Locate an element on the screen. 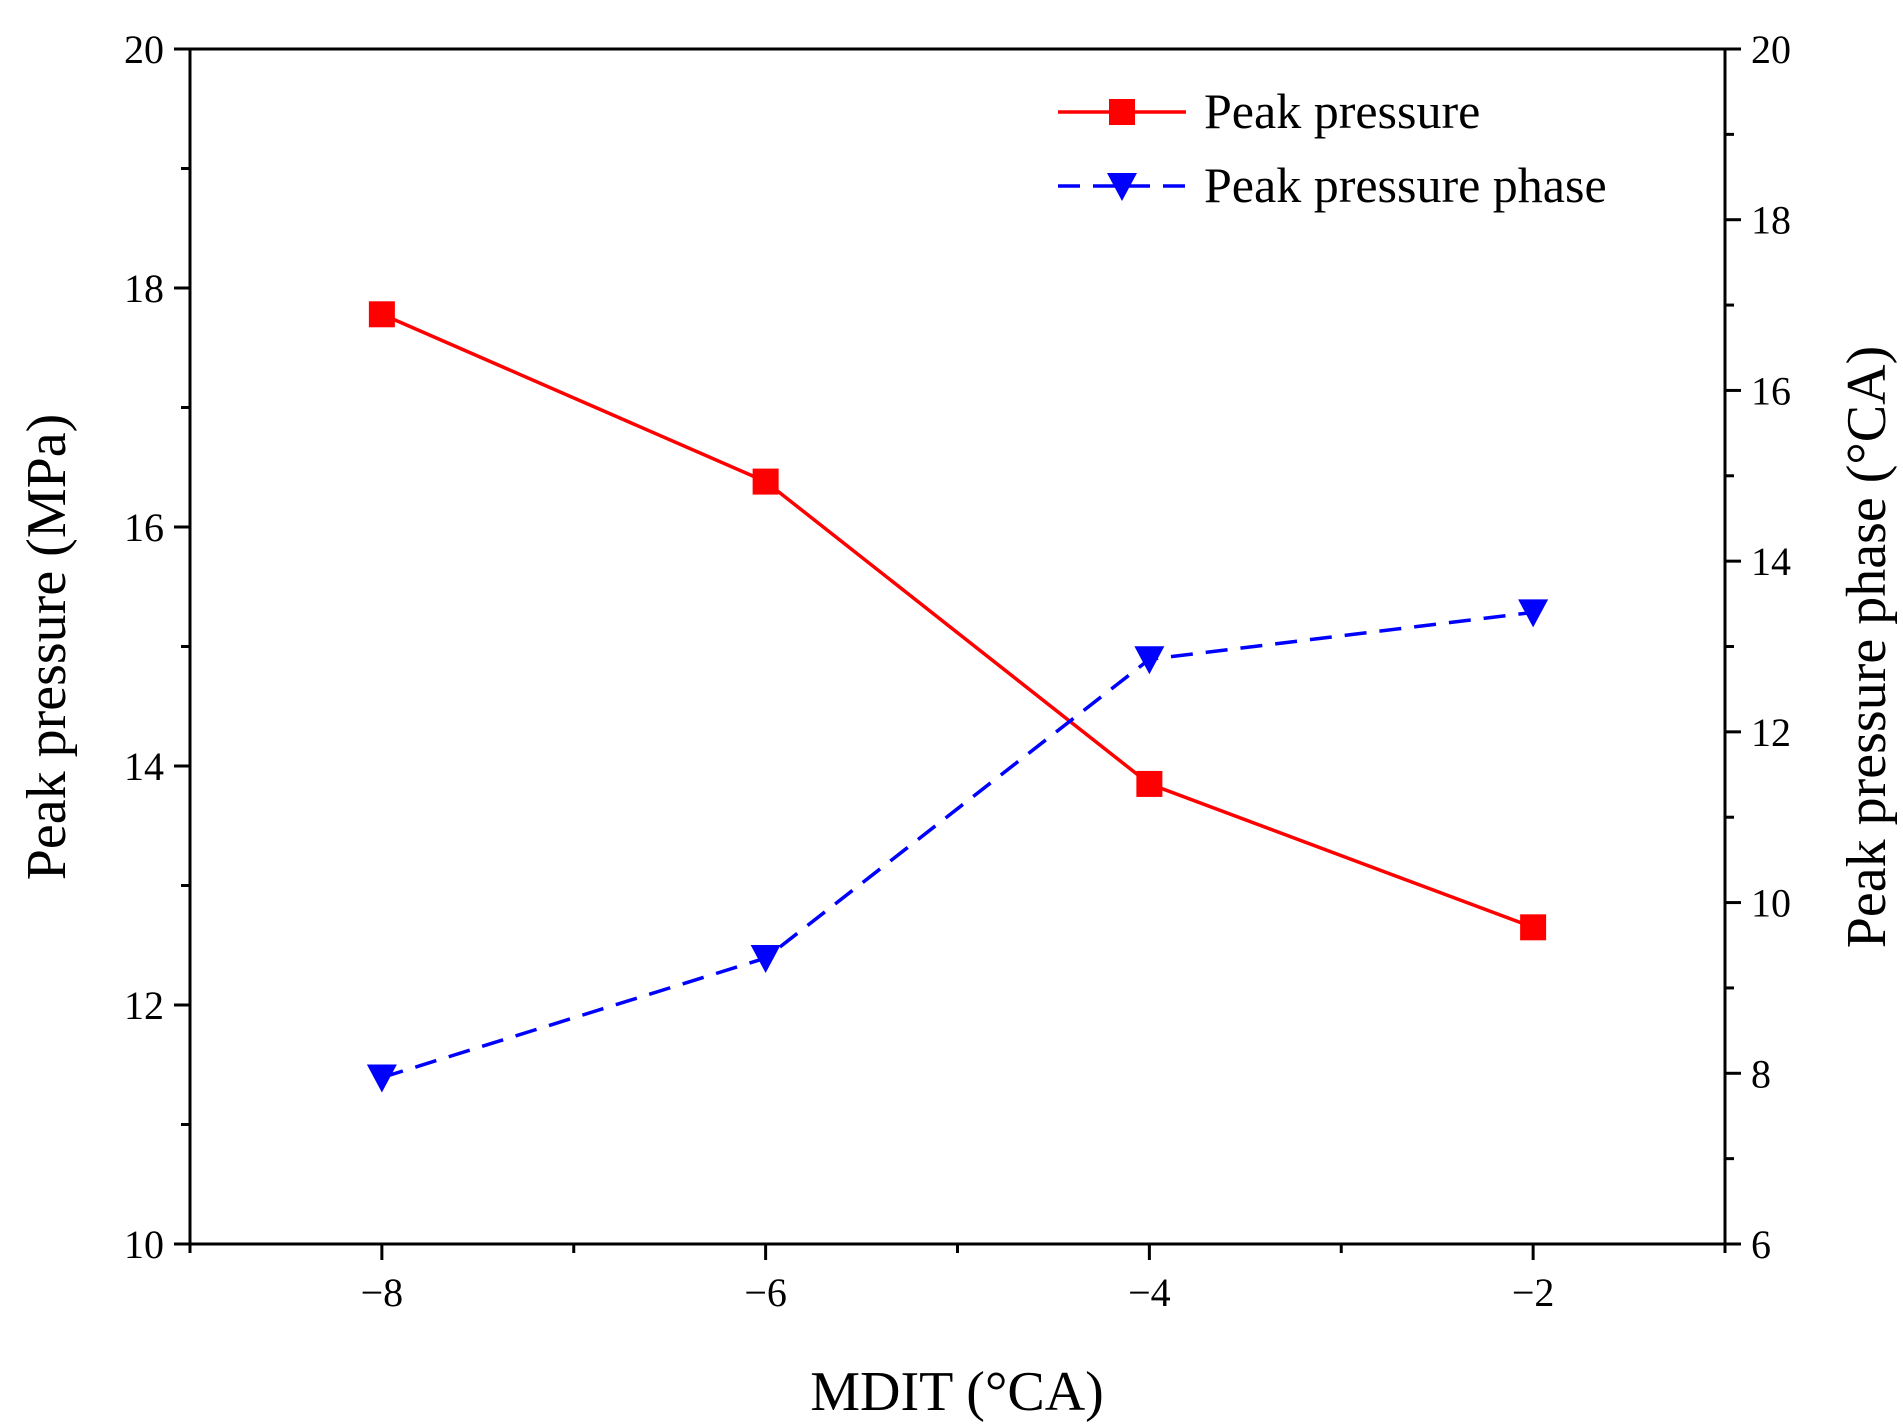 The height and width of the screenshot is (1427, 1903). y2-tick-label: 6 is located at coordinates (1761, 1244).